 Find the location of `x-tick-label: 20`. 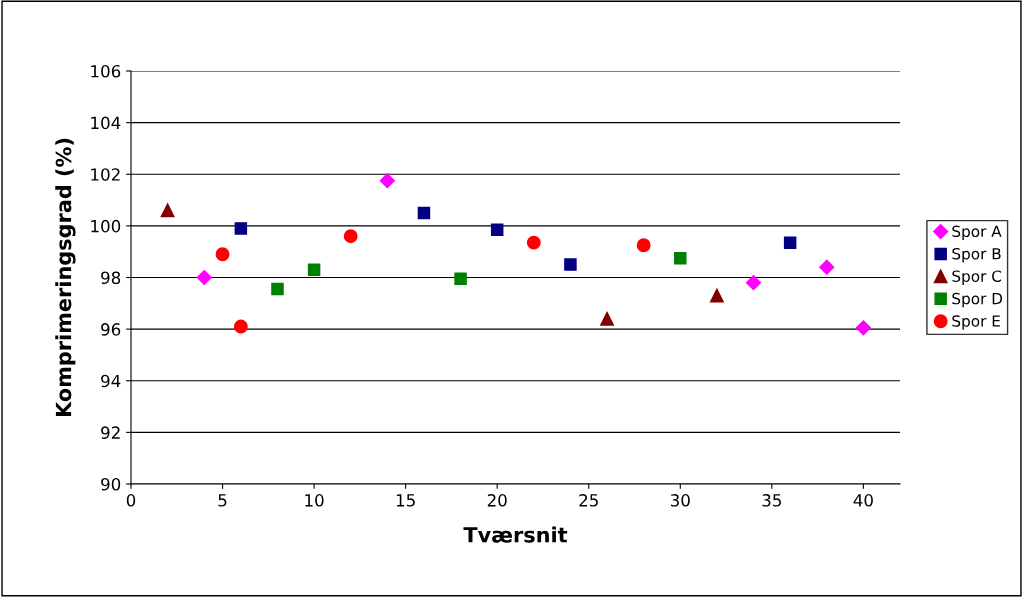

x-tick-label: 20 is located at coordinates (497, 500).